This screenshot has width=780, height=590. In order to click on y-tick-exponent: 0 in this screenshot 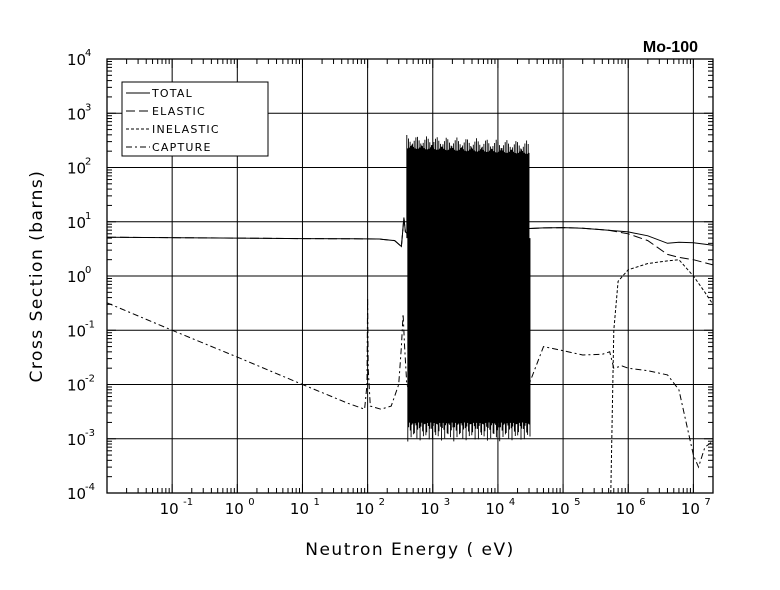, I will do `click(88, 270)`.